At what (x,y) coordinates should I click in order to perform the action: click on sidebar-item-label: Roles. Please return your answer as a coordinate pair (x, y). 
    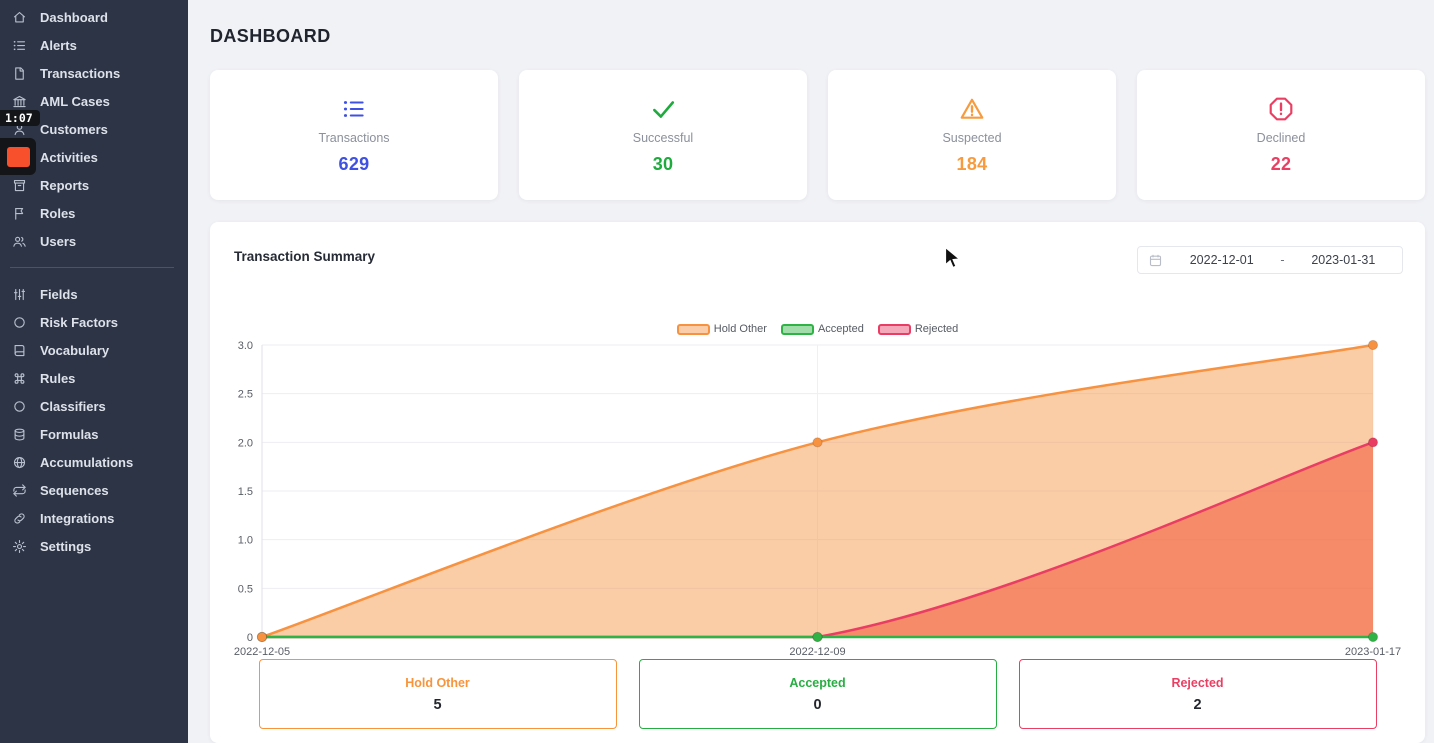
    Looking at the image, I should click on (58, 213).